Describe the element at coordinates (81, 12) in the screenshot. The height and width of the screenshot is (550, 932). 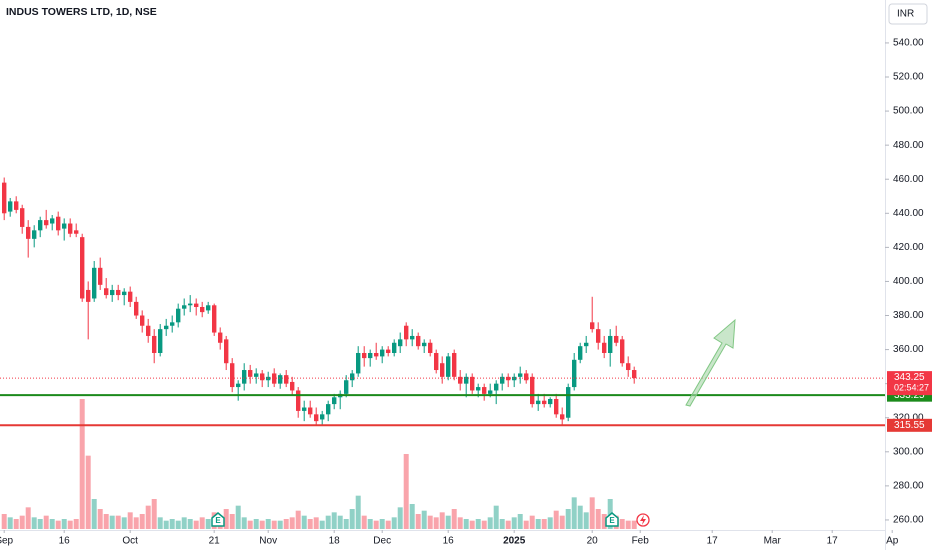
I see `chart-title: INDUS TOWERS LTD, 1D, NSE` at that location.